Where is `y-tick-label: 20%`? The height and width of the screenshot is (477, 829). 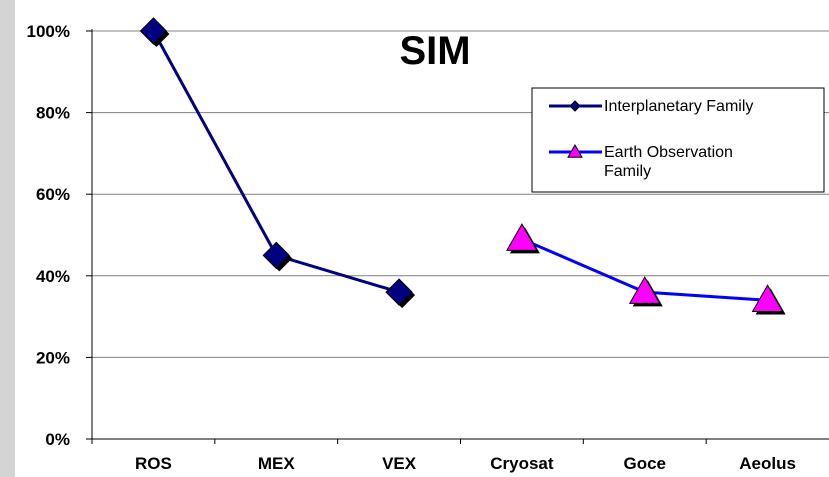
y-tick-label: 20% is located at coordinates (53, 357).